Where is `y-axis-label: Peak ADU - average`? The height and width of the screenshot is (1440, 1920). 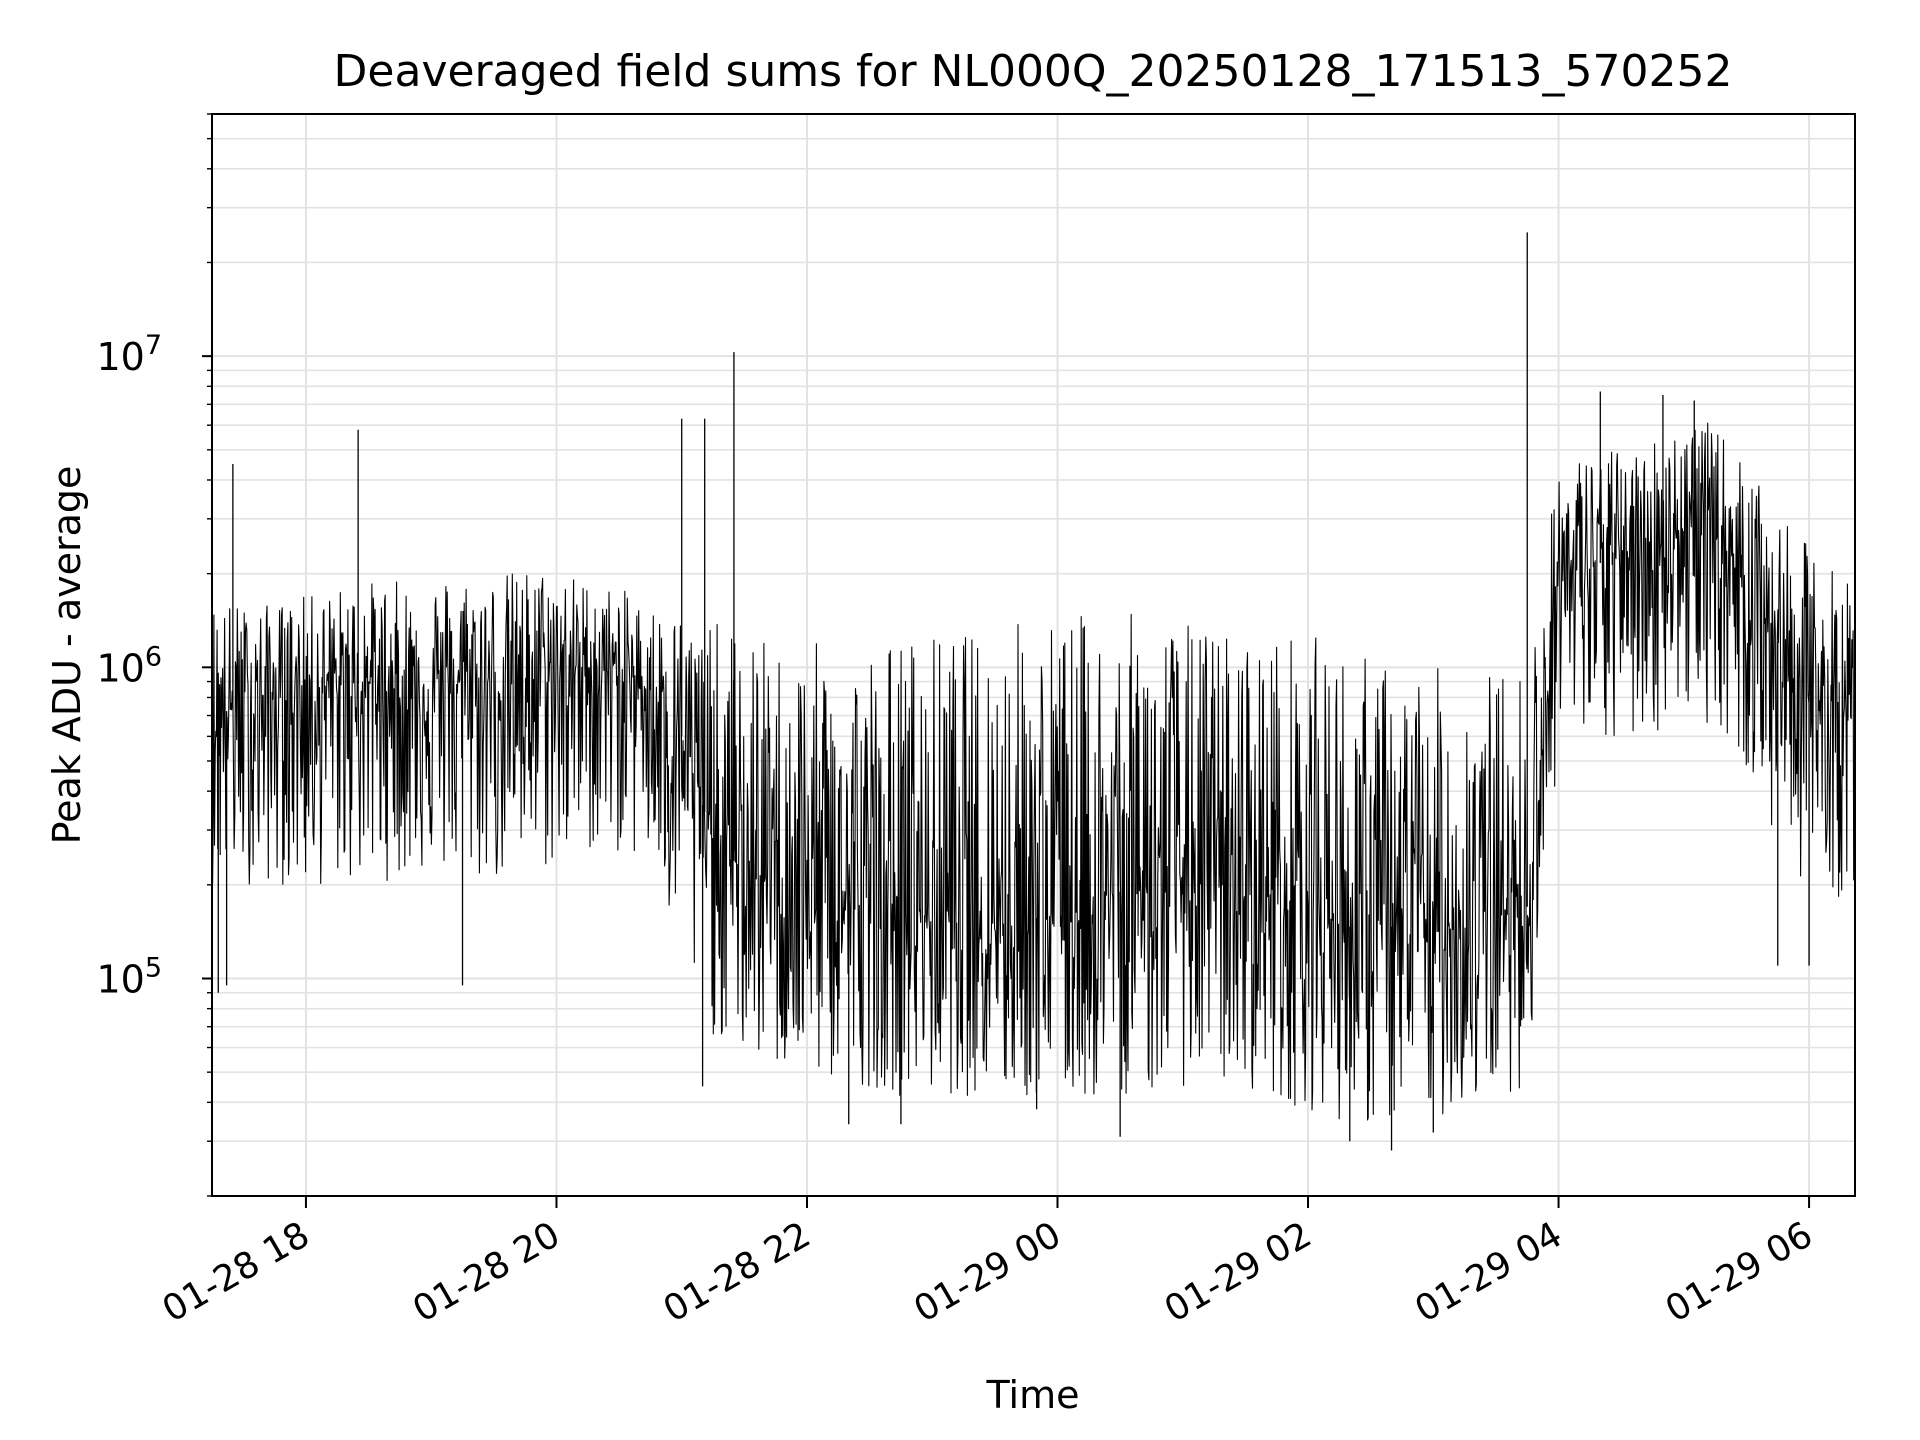 y-axis-label: Peak ADU - average is located at coordinates (67, 655).